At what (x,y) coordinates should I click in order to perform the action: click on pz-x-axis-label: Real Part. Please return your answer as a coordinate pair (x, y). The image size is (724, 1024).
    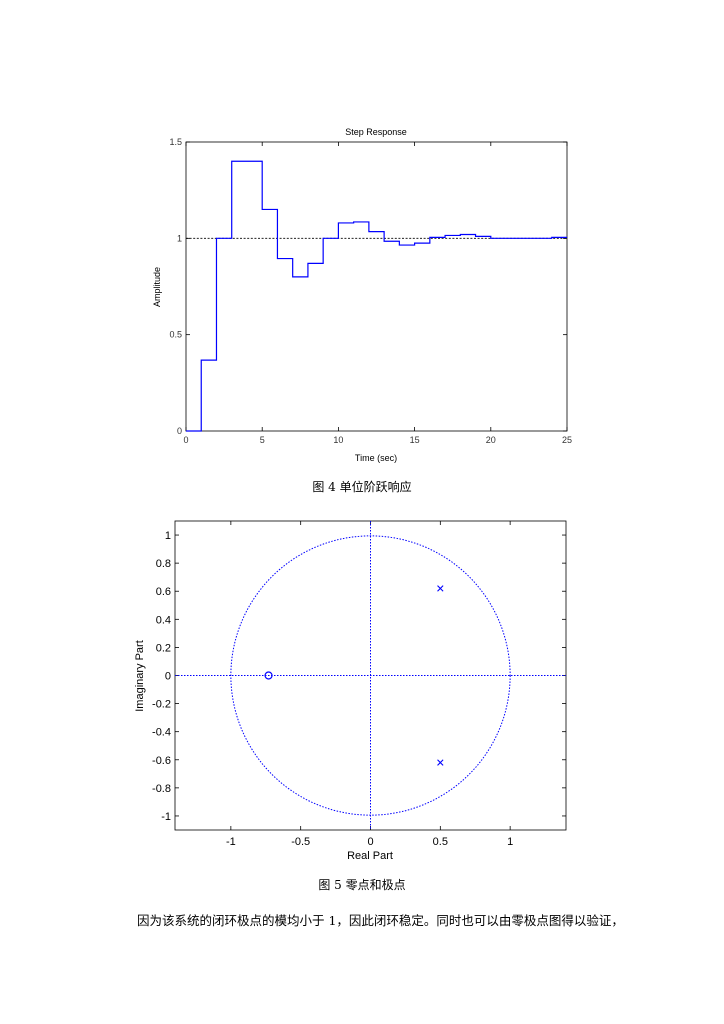
    Looking at the image, I should click on (370, 856).